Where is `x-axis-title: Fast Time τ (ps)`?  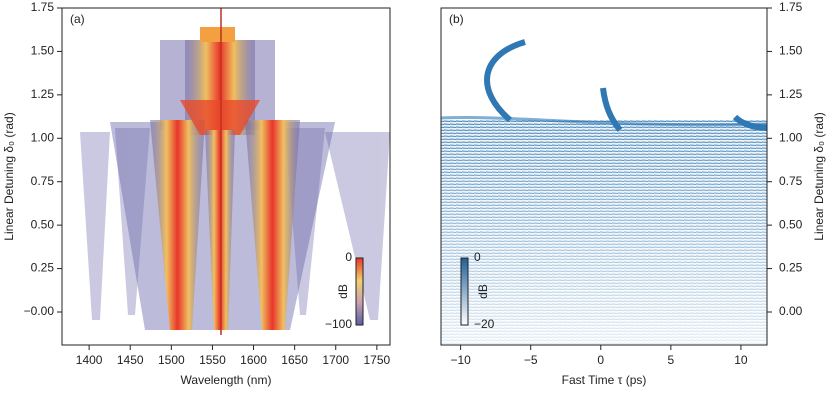 x-axis-title: Fast Time τ (ps) is located at coordinates (604, 380).